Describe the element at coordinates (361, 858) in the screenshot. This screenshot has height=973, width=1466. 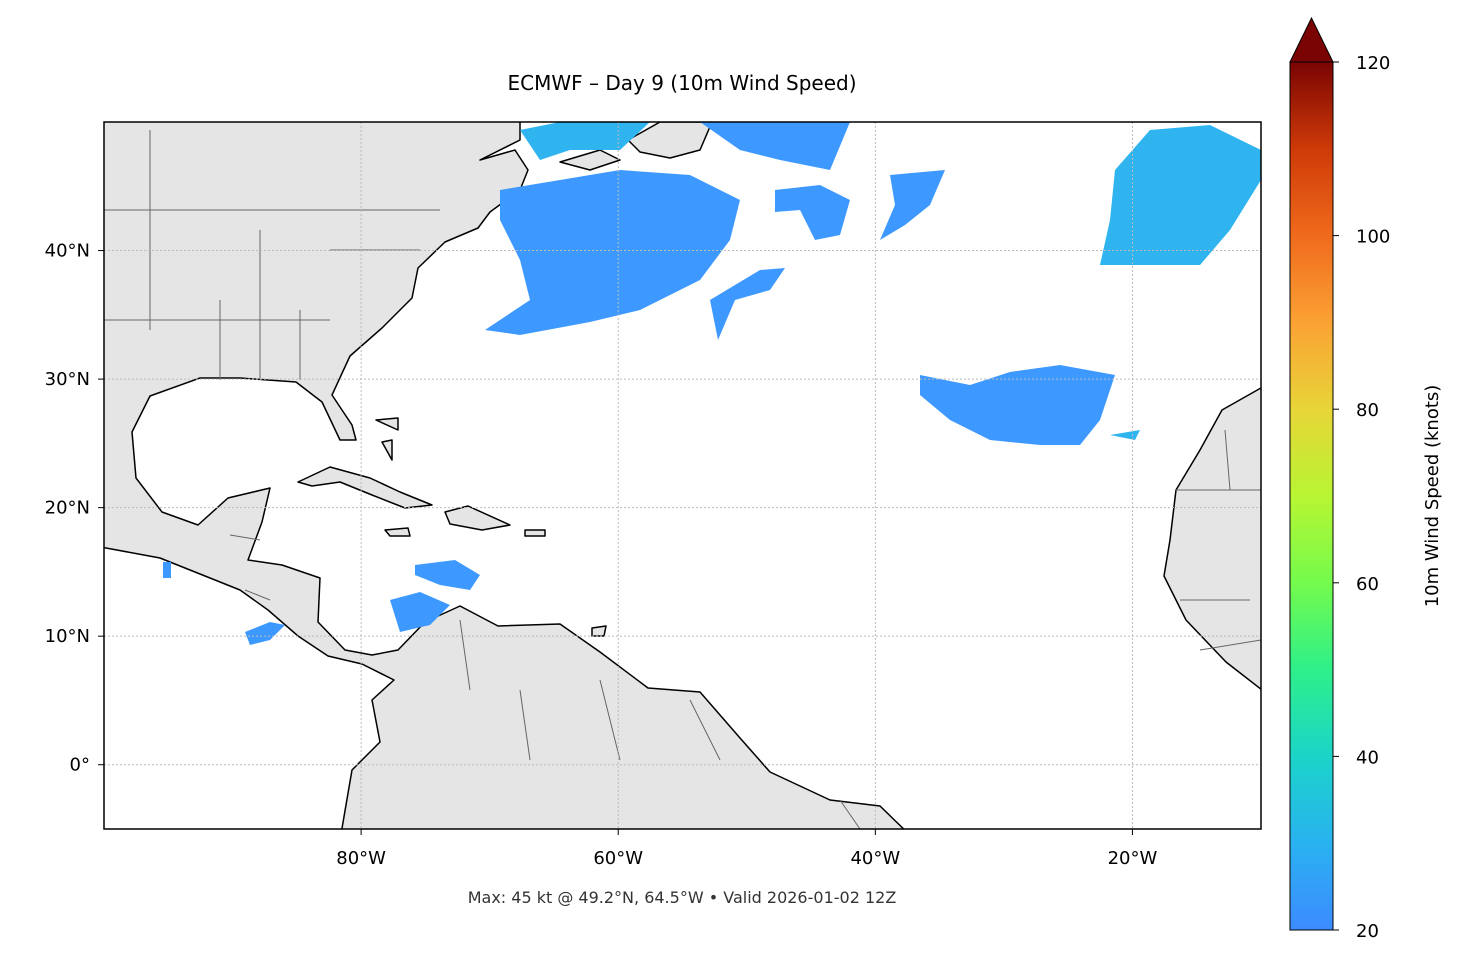
I see `x-tick-label: 80°W` at that location.